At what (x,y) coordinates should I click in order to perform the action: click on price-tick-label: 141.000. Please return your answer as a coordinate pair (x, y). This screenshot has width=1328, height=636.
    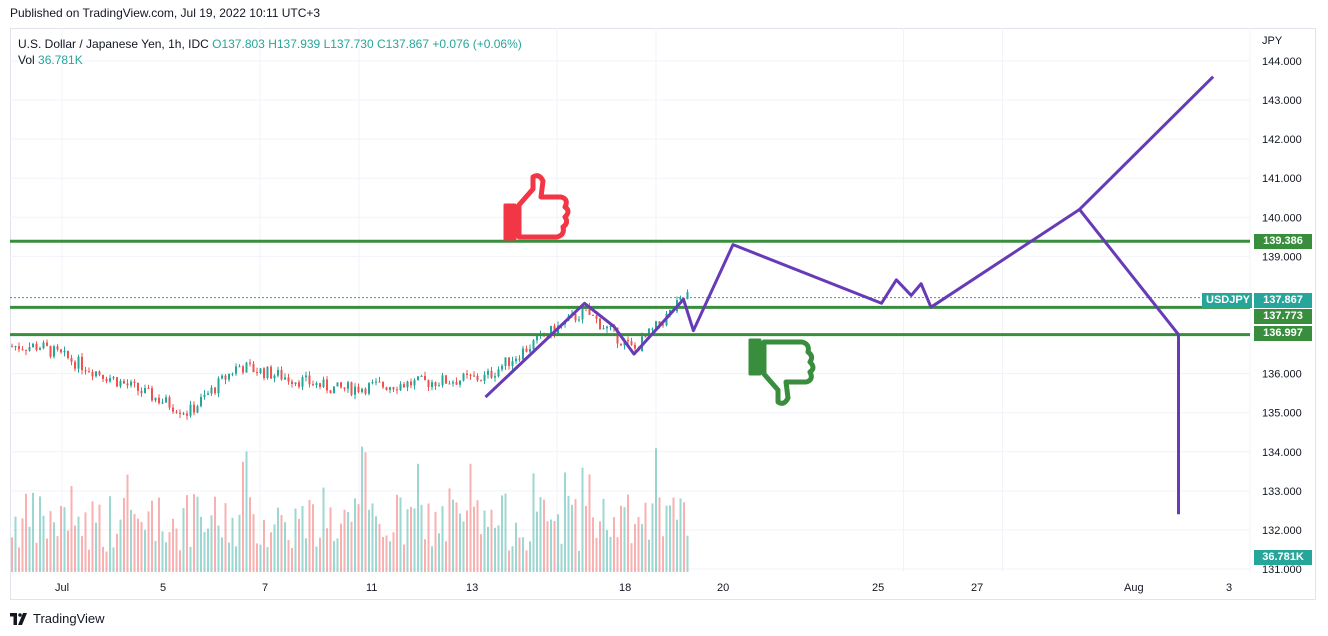
    Looking at the image, I should click on (1282, 179).